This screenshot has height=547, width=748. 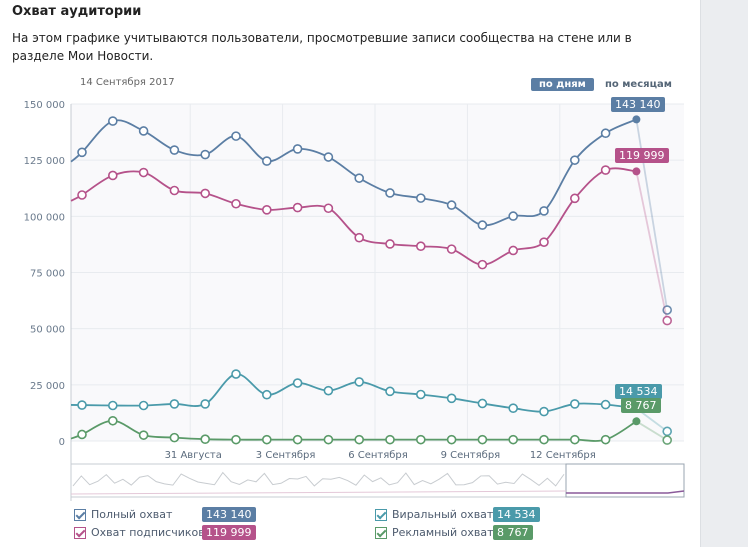 What do you see at coordinates (378, 455) in the screenshot?
I see `x-tick-label: 6 Сентября` at bounding box center [378, 455].